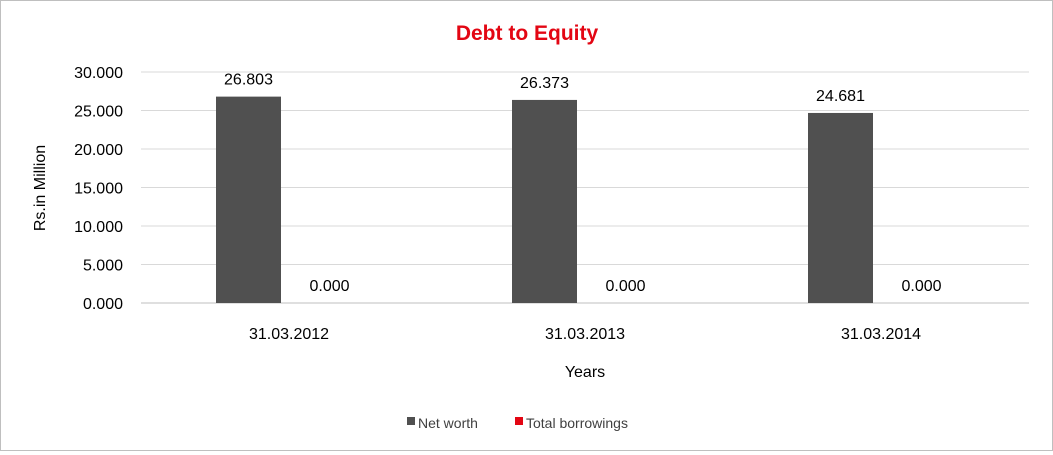  I want to click on legend-label: Net worth, so click(448, 423).